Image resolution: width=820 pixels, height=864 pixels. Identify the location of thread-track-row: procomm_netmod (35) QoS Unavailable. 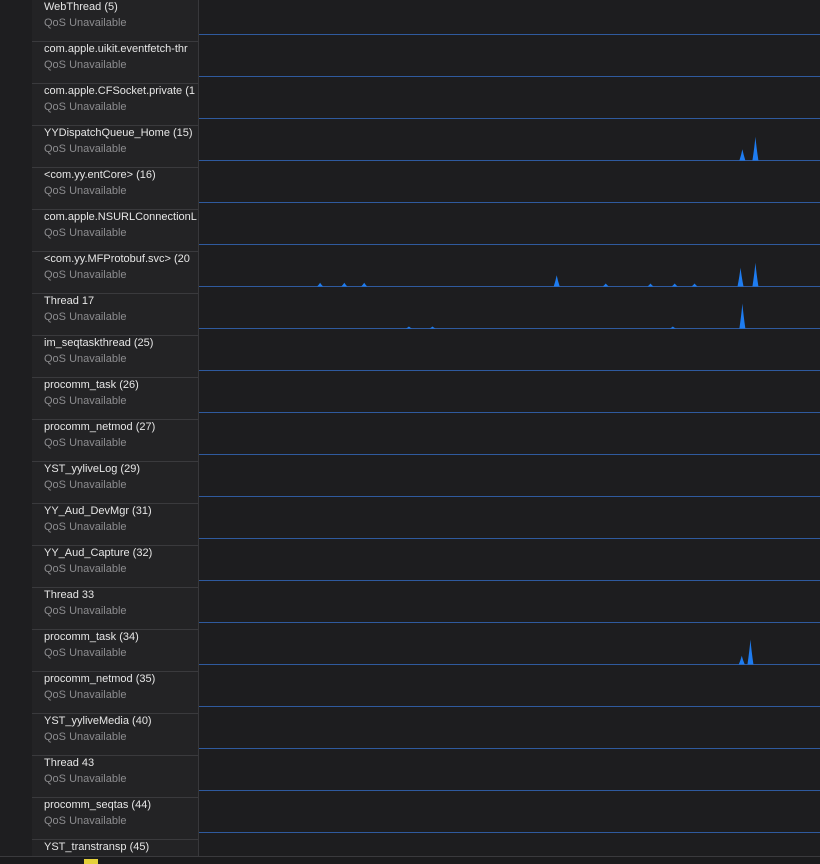
(426, 693).